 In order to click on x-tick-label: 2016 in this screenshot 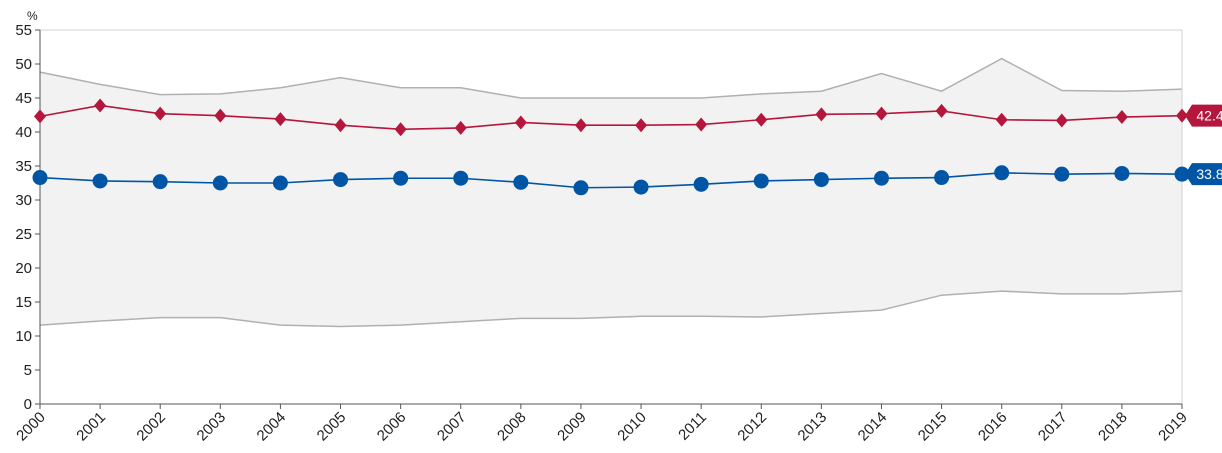, I will do `click(993, 427)`.